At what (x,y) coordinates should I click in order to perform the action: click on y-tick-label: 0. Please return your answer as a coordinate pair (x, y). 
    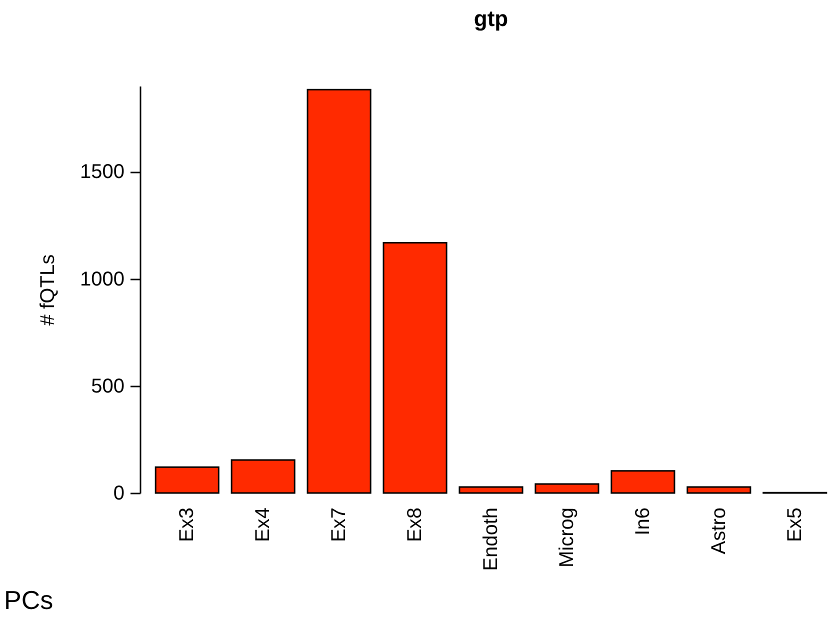
    Looking at the image, I should click on (118, 493).